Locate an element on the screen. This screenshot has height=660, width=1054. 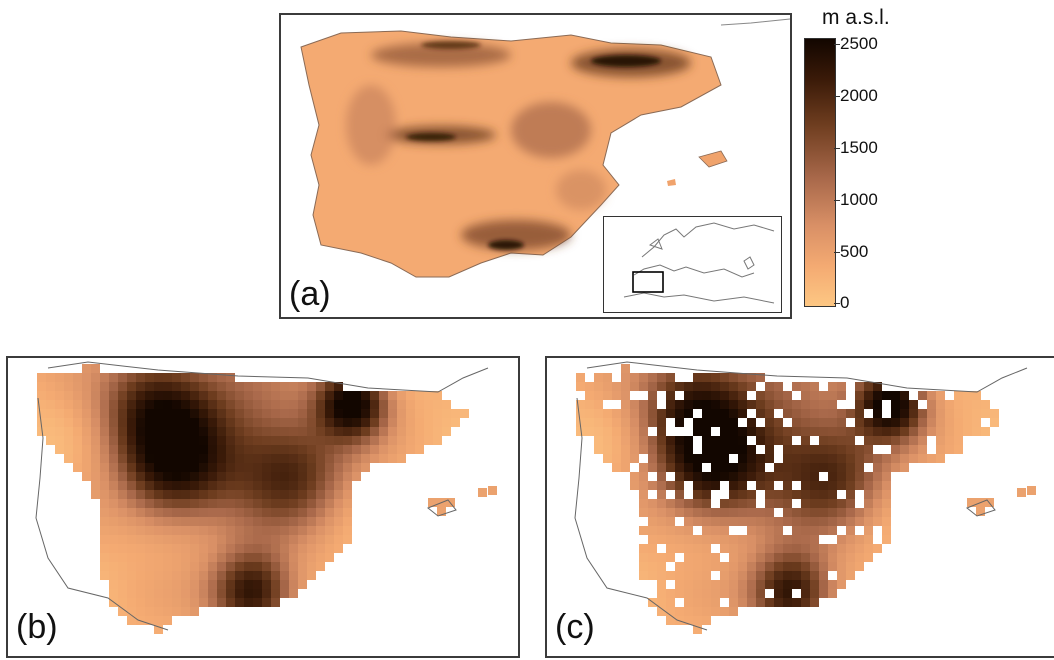
panel-label-a: (a) is located at coordinates (310, 294).